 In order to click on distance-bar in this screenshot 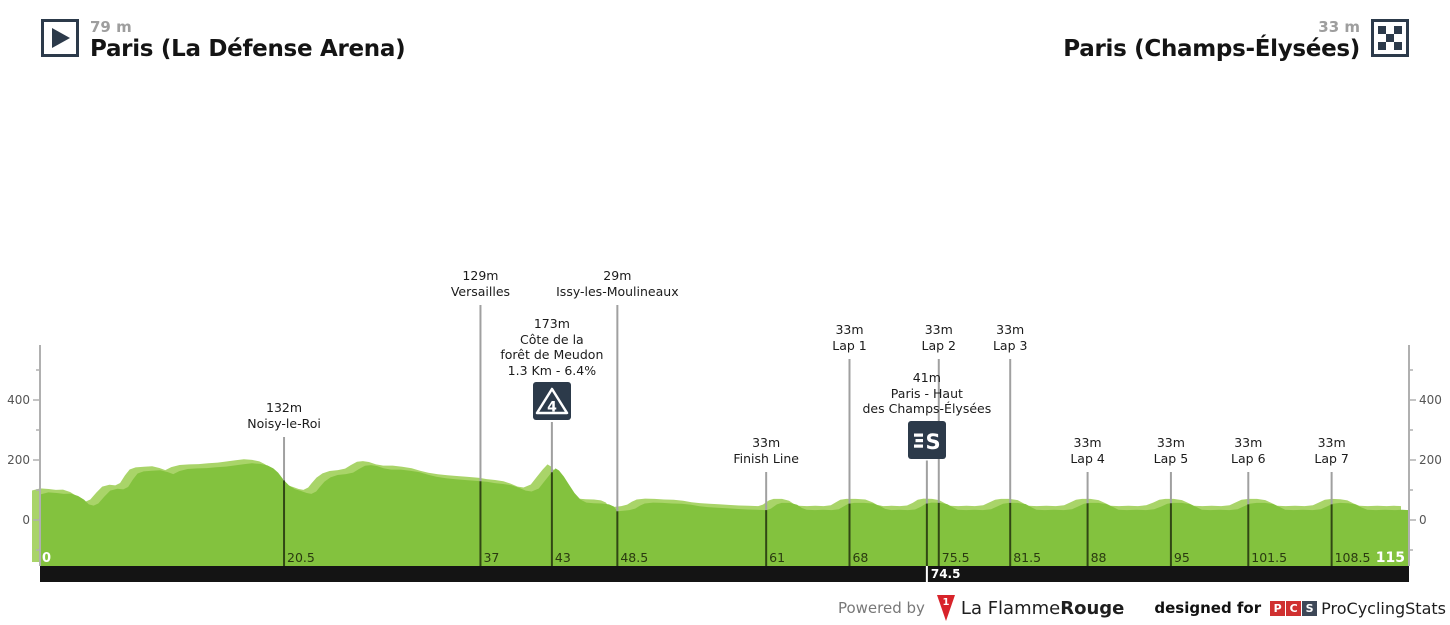, I will do `click(724, 574)`.